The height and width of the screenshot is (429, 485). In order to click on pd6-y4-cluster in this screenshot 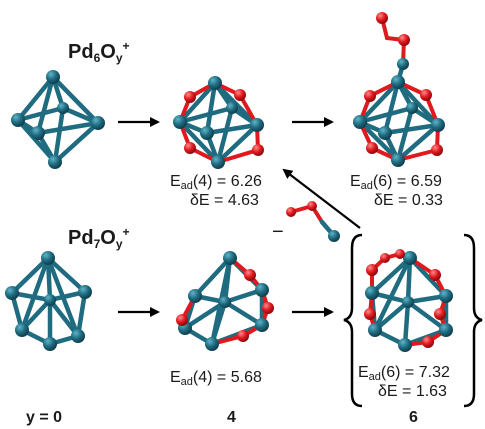, I will do `click(218, 122)`.